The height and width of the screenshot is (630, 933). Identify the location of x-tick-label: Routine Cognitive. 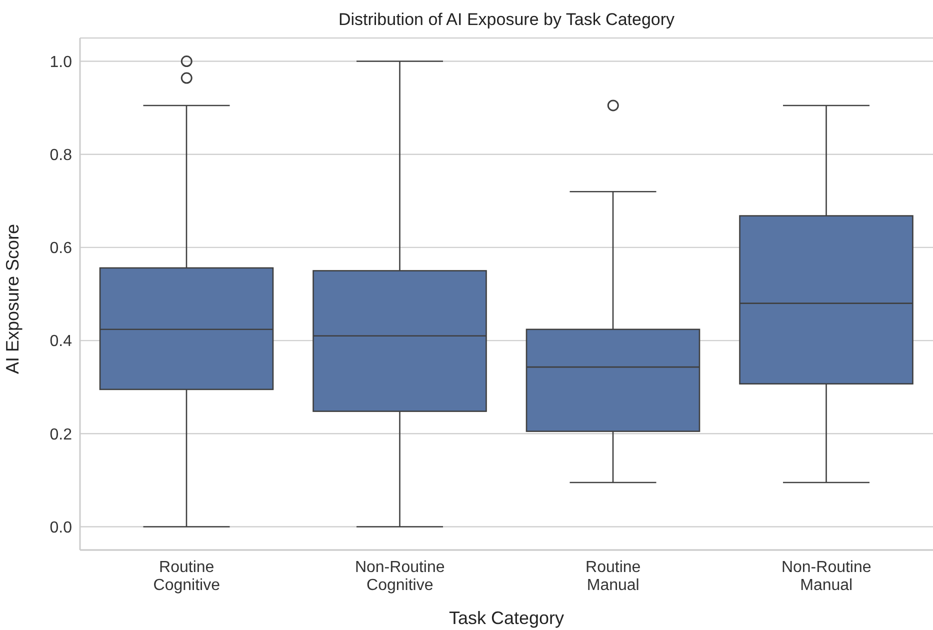
(186, 576).